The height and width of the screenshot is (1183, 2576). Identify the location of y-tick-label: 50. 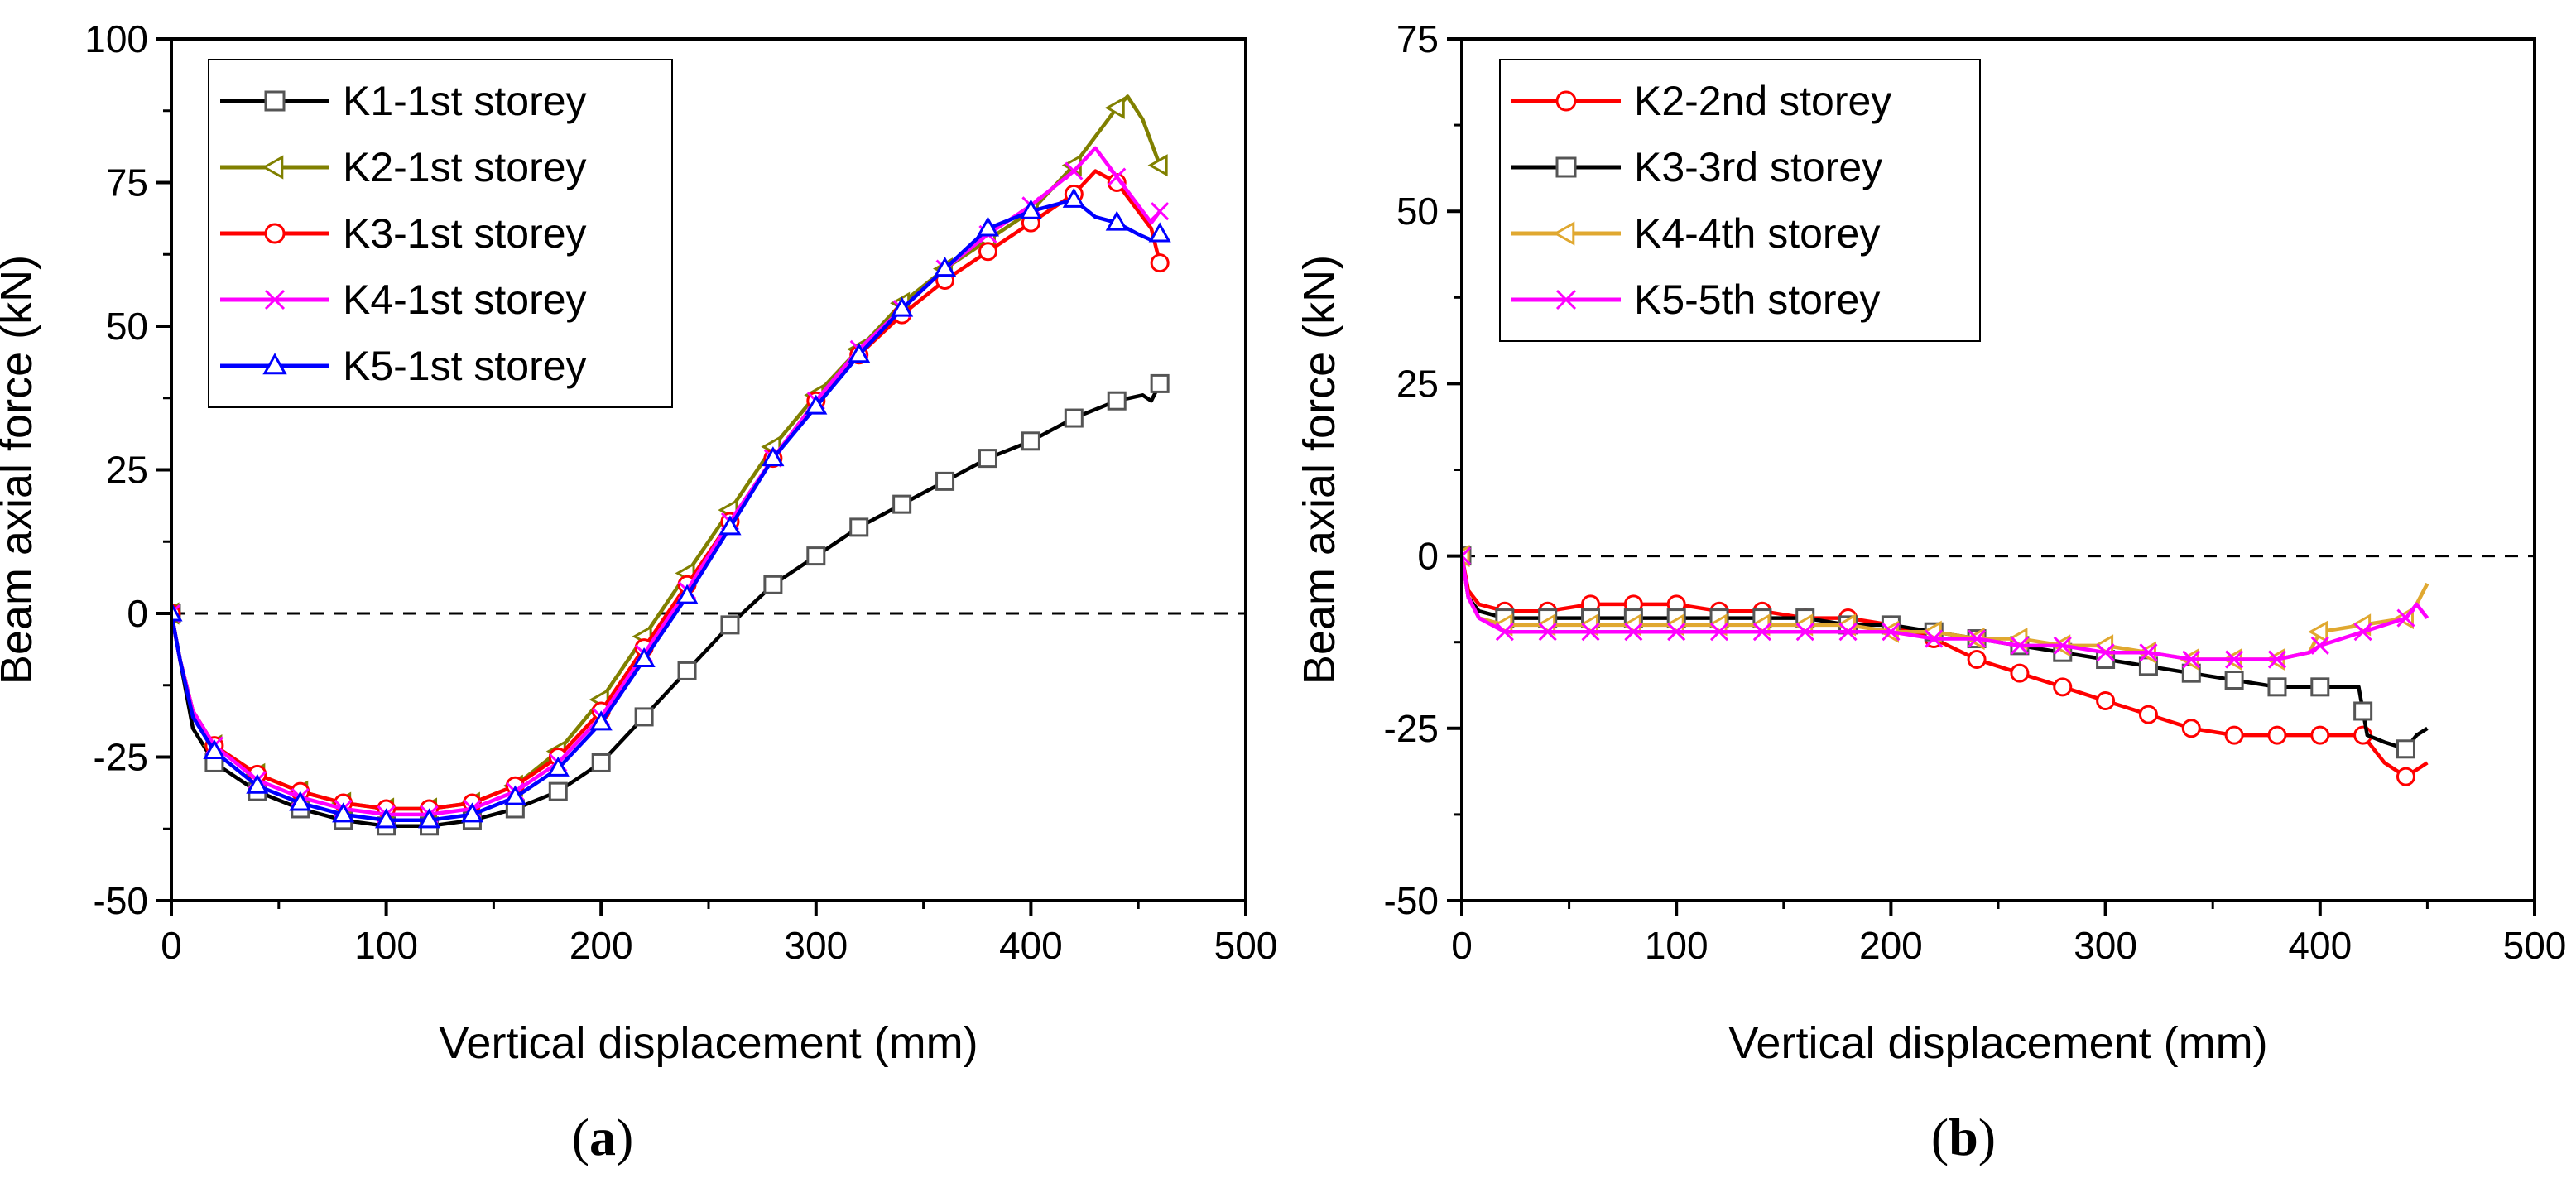
(1417, 212).